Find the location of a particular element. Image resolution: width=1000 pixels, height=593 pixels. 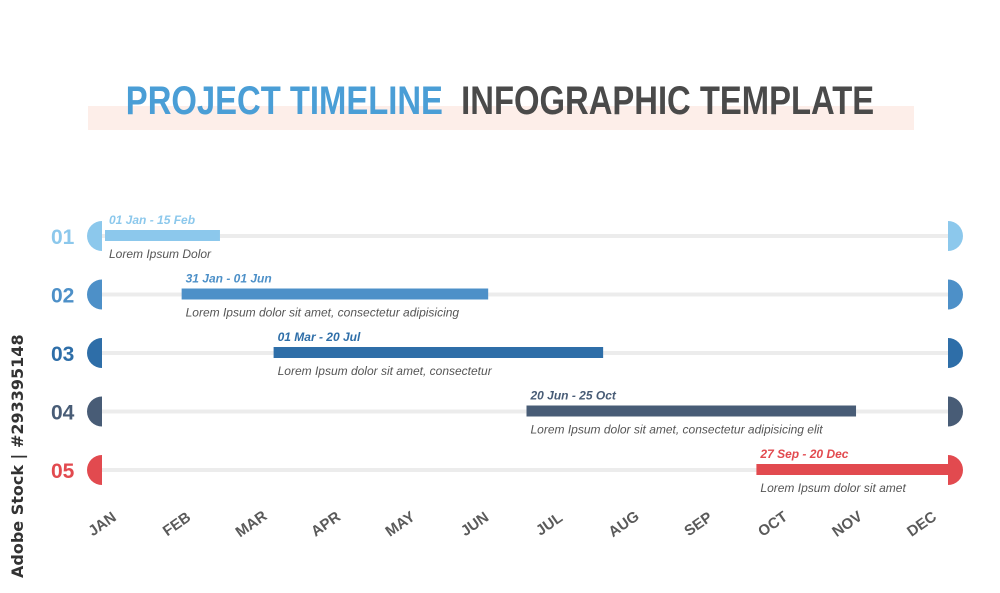

row-number: 03 is located at coordinates (62, 354).